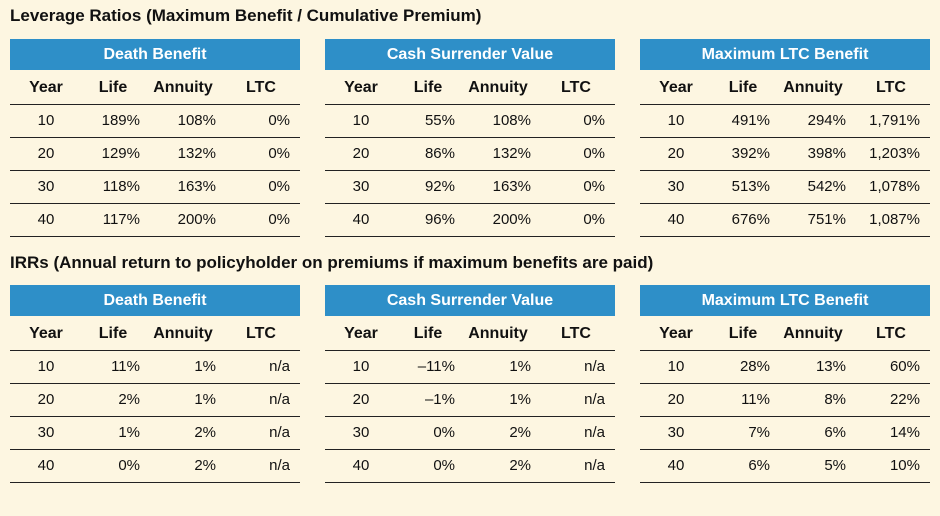  What do you see at coordinates (785, 366) in the screenshot?
I see `table-row: 10 28% 13% 60%` at bounding box center [785, 366].